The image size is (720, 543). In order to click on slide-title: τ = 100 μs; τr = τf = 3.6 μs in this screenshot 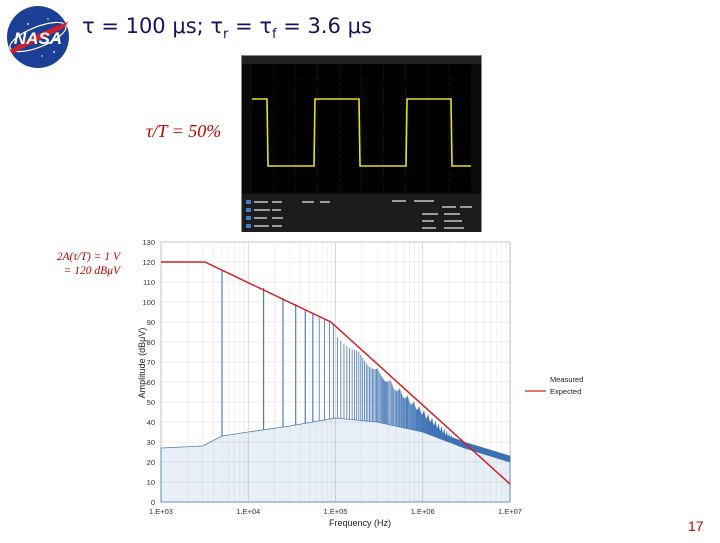, I will do `click(227, 28)`.